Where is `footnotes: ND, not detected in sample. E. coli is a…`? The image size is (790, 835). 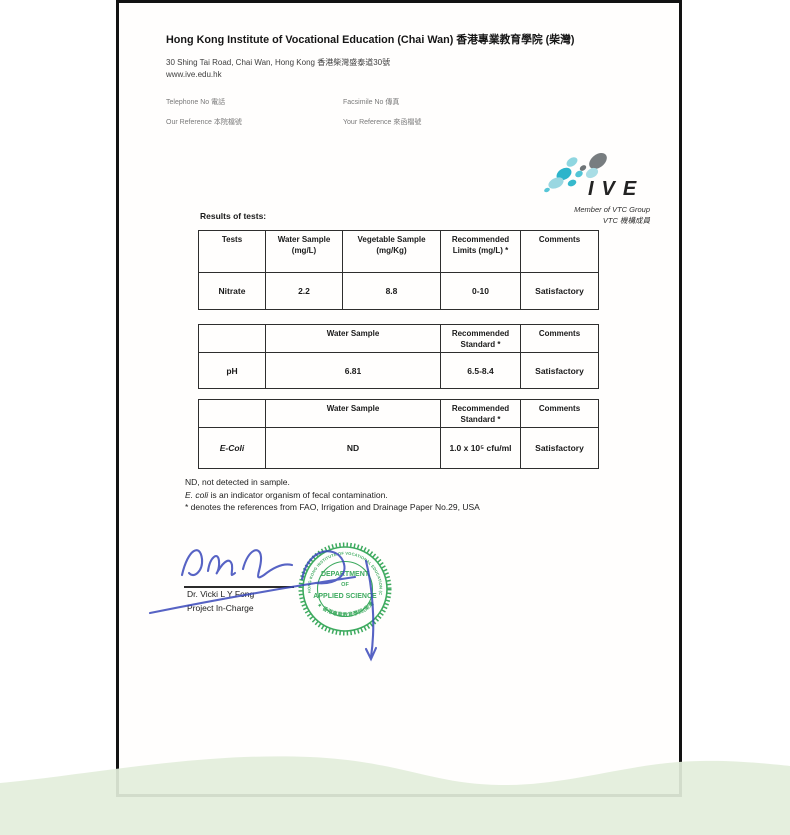
footnotes: ND, not detected in sample. E. coli is a… is located at coordinates (332, 495).